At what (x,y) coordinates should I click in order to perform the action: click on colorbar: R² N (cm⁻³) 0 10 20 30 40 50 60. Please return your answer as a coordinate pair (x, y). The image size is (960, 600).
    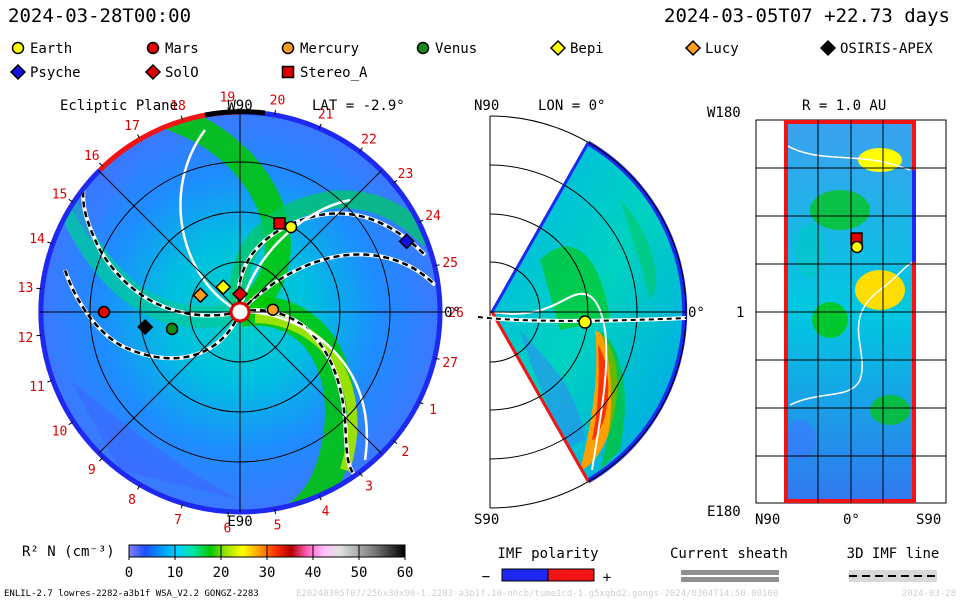
    Looking at the image, I should click on (217, 562).